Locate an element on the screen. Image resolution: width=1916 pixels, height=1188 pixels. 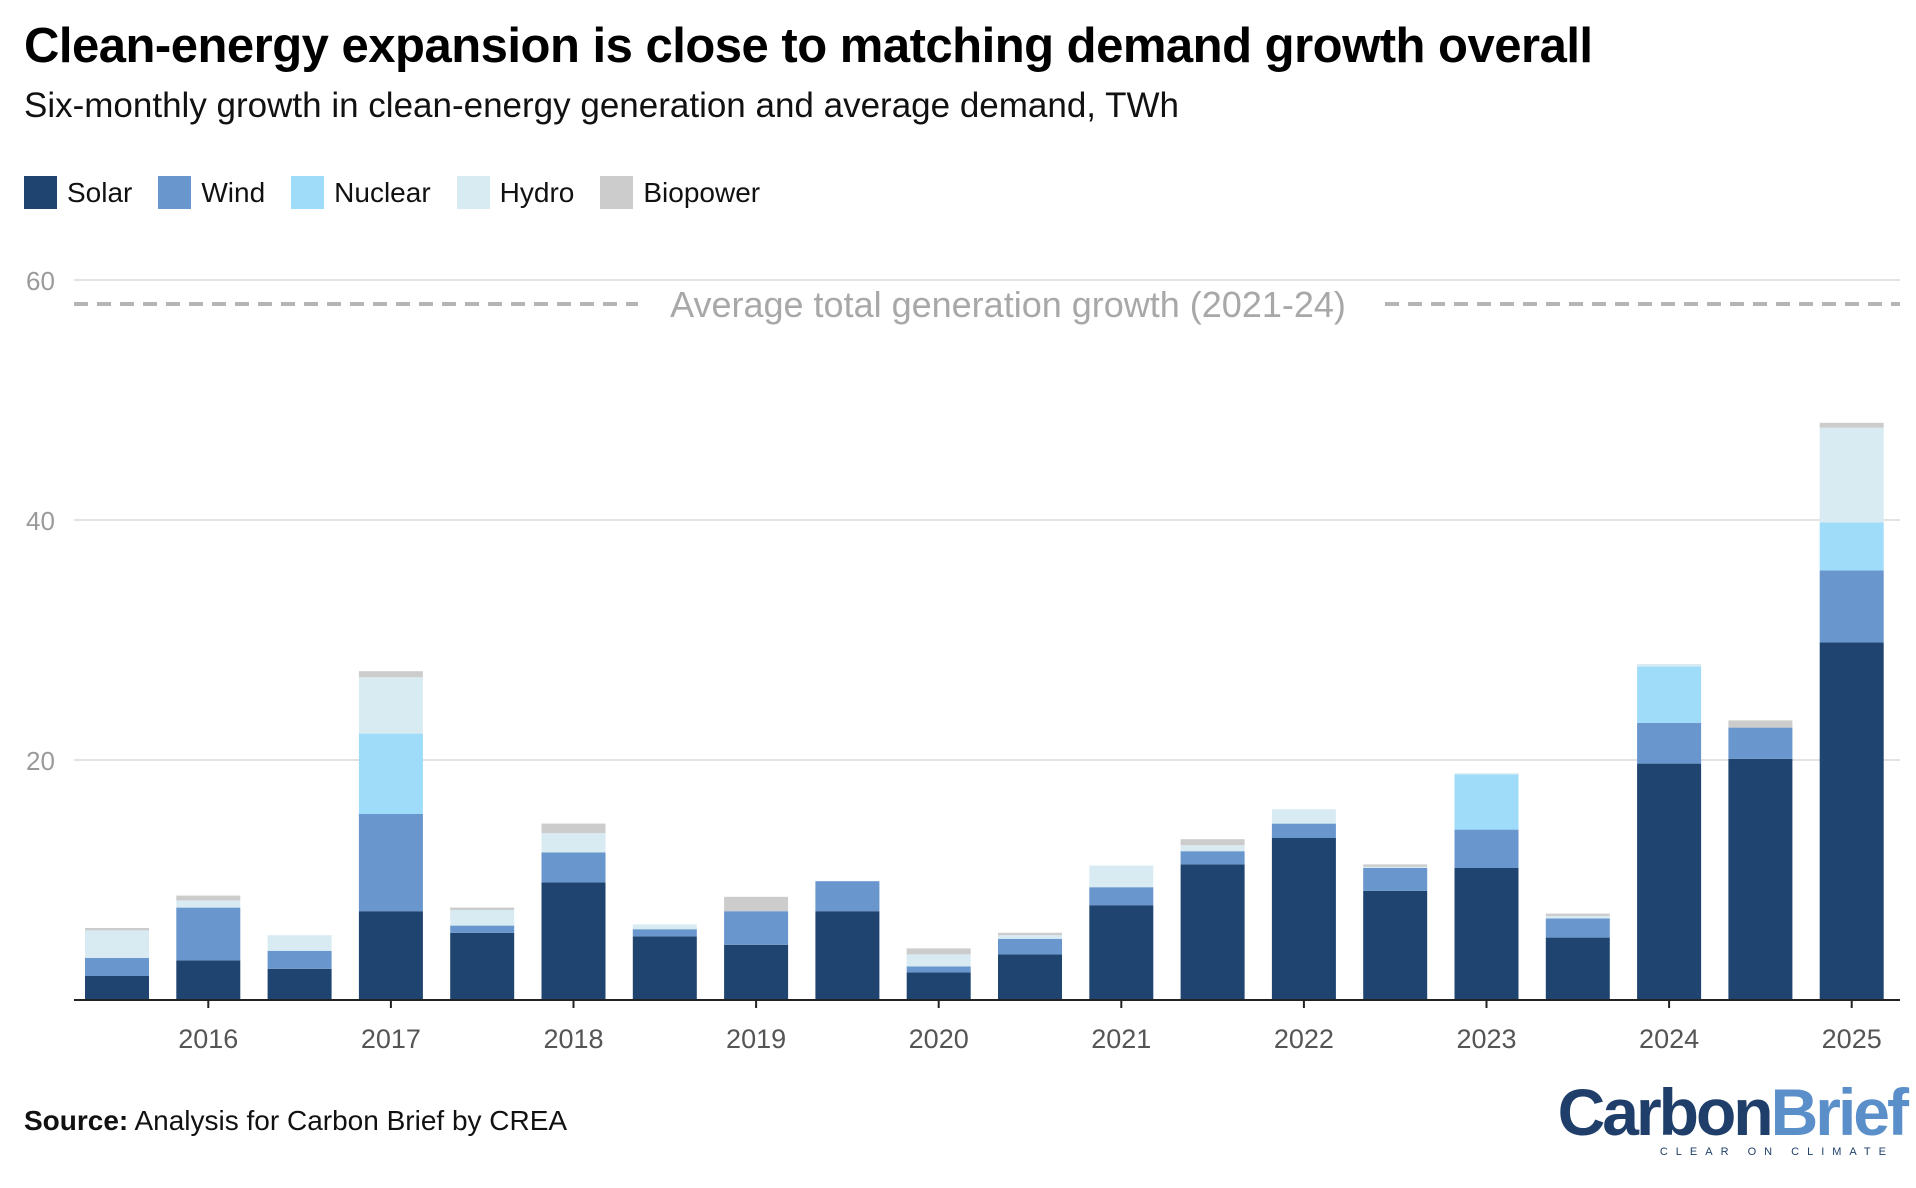
reference-label-background is located at coordinates (1008, 304).